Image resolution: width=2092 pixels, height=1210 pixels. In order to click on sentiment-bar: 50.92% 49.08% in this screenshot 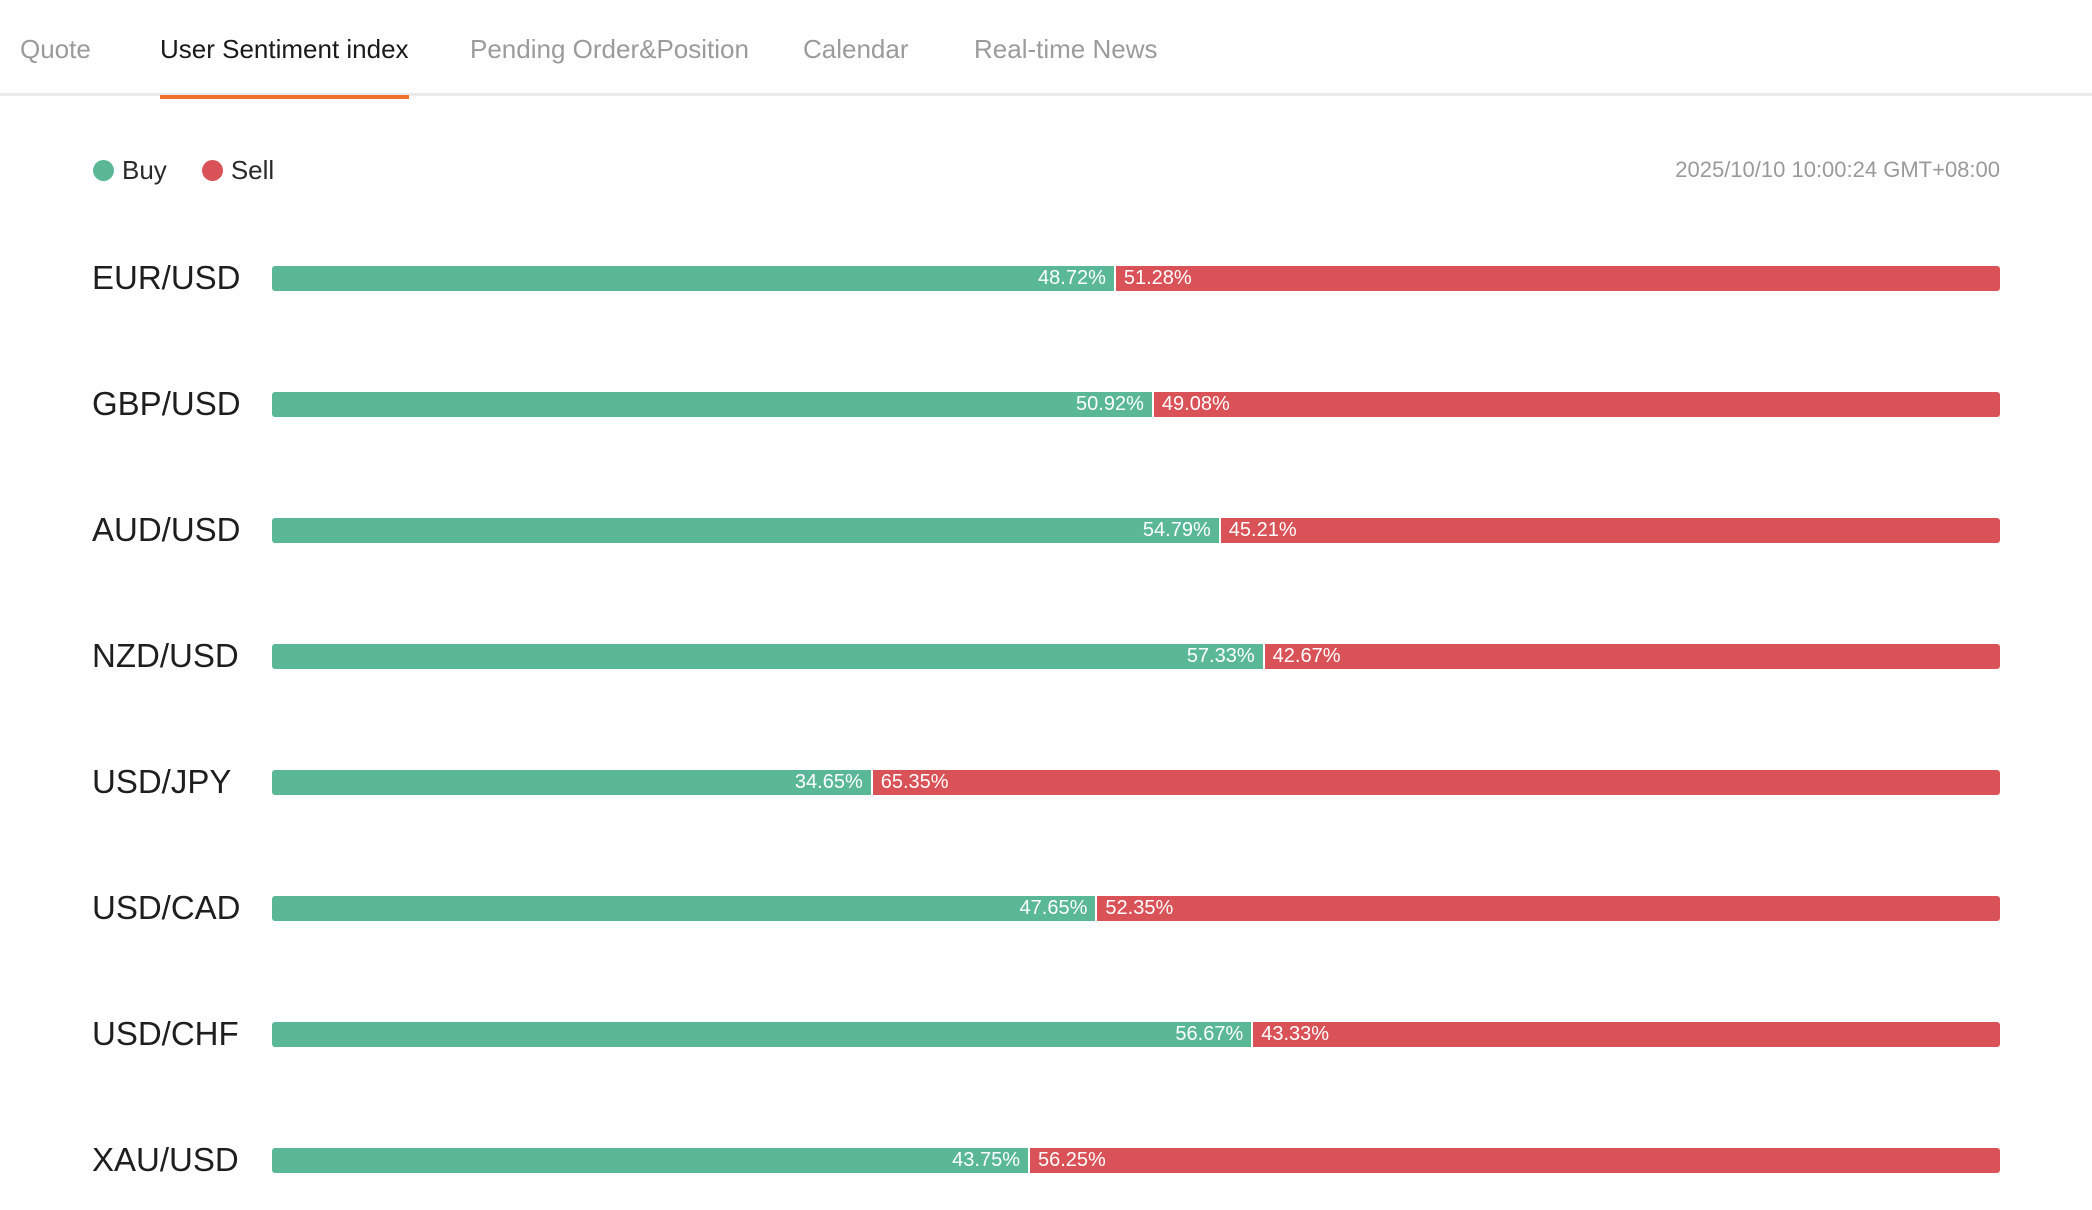, I will do `click(1136, 404)`.